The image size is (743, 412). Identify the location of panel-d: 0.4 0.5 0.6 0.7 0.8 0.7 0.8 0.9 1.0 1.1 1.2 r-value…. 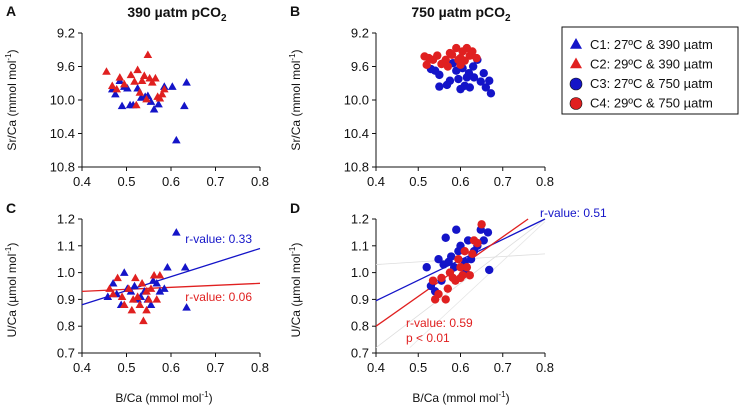
(479, 290).